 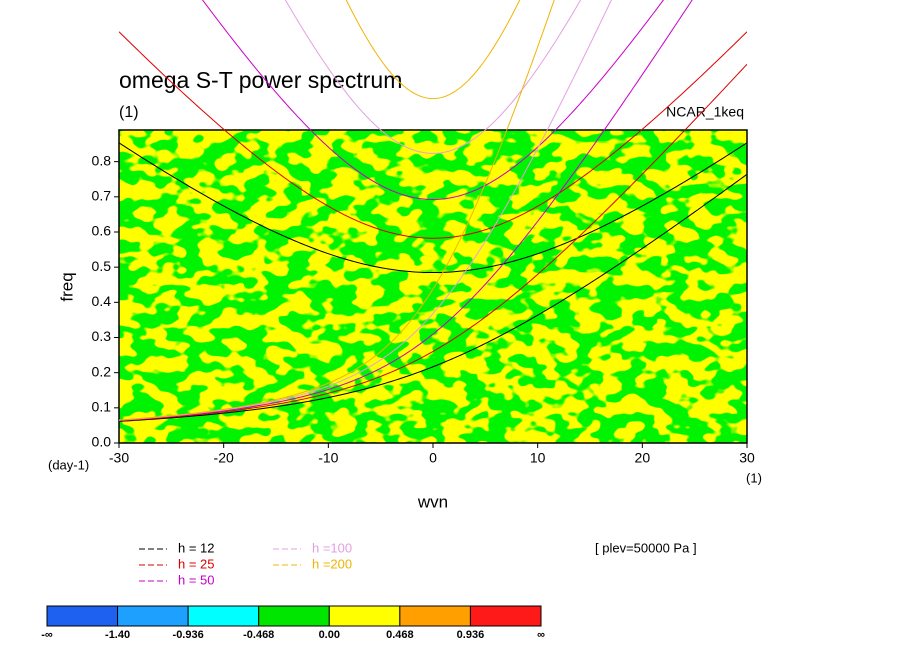 I want to click on y-tick-label: 0.5, so click(x=102, y=266).